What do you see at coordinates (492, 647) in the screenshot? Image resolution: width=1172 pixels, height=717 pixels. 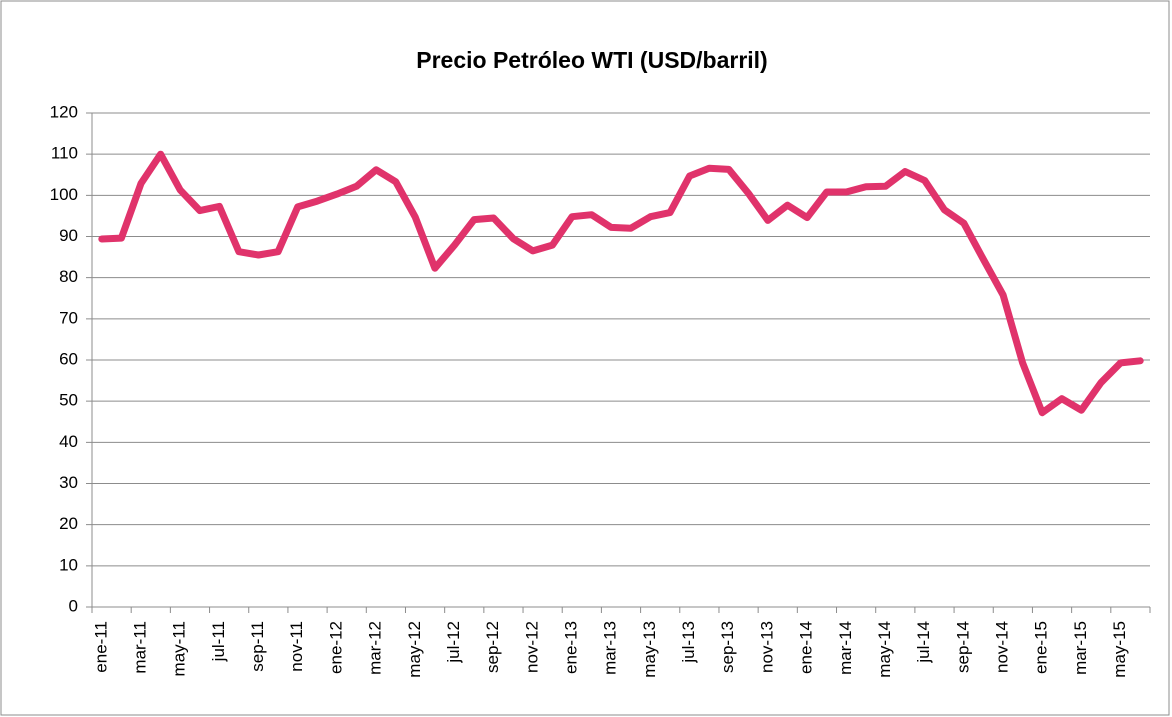 I see `x-tick-label: sep-12` at bounding box center [492, 647].